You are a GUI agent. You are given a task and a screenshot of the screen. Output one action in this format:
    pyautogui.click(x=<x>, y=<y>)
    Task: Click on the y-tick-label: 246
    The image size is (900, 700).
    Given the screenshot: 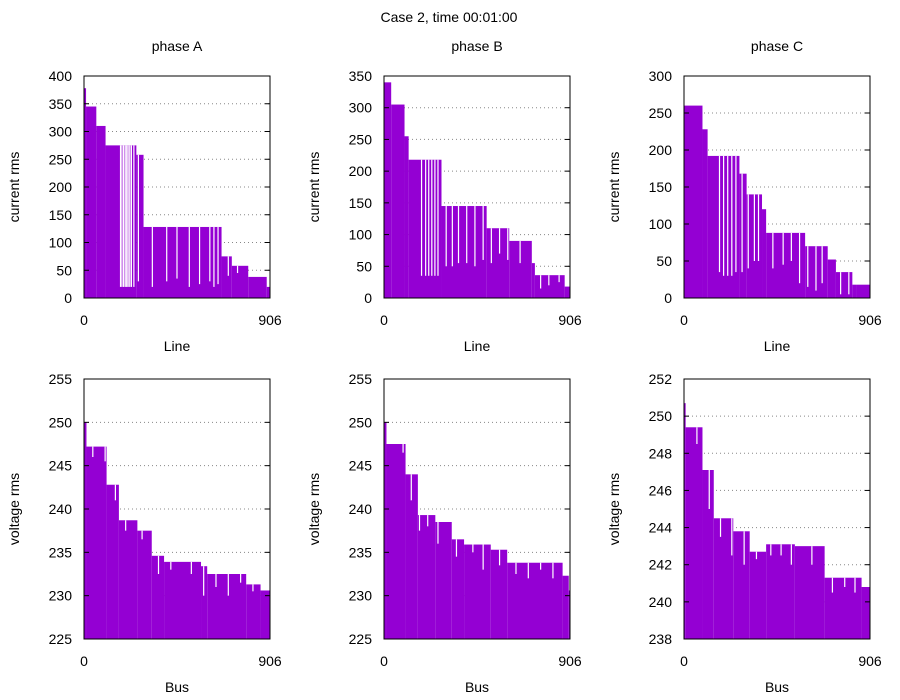 What is the action you would take?
    pyautogui.click(x=661, y=490)
    